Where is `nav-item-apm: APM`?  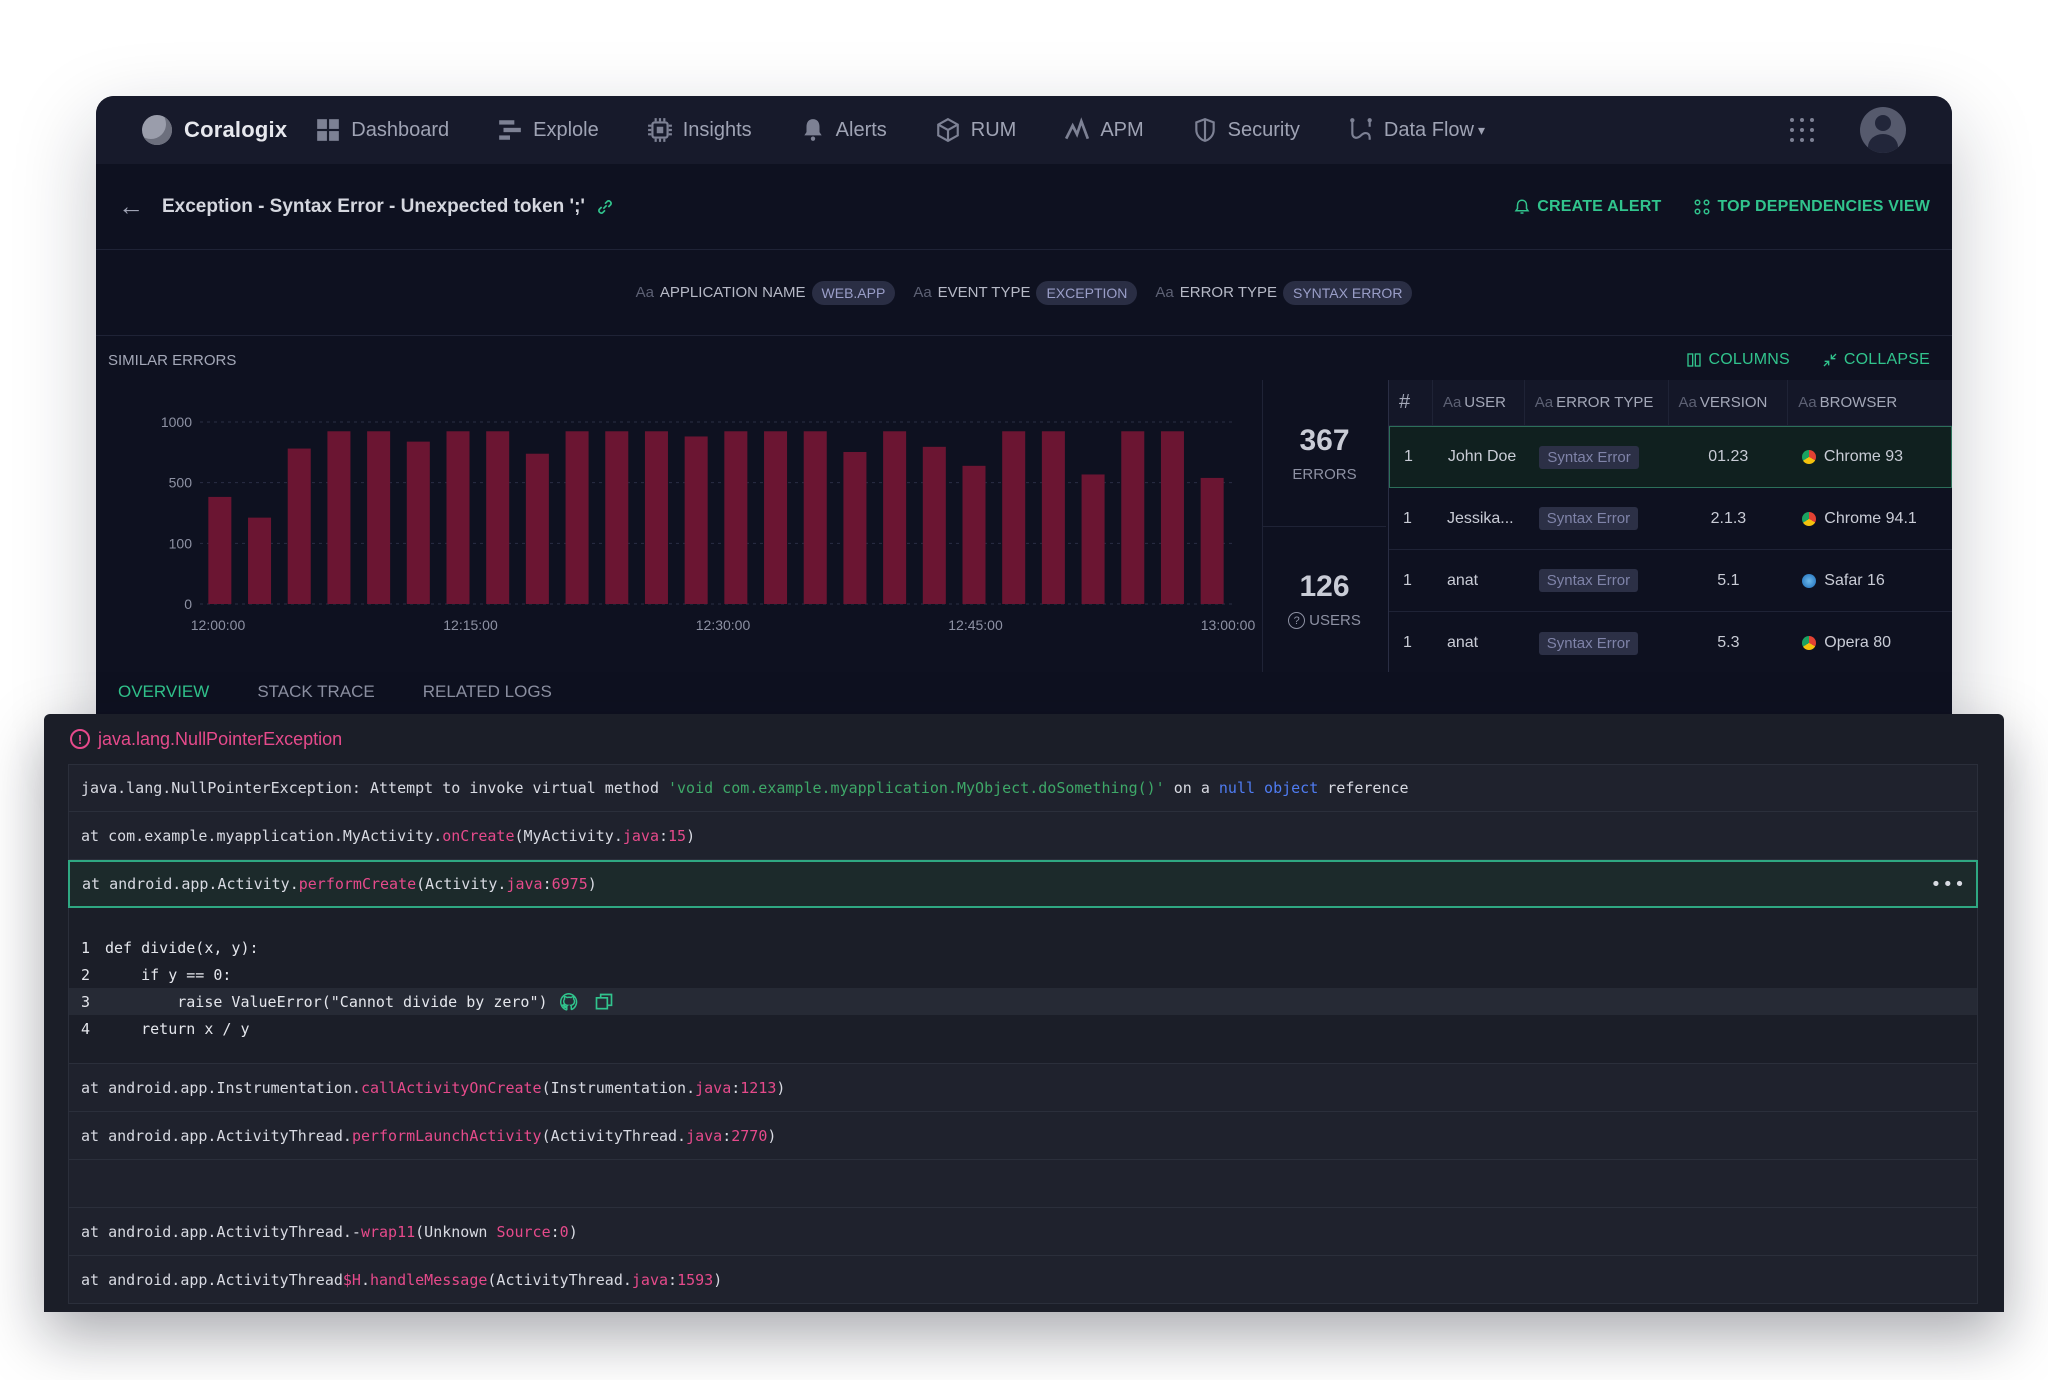 nav-item-apm: APM is located at coordinates (1104, 130).